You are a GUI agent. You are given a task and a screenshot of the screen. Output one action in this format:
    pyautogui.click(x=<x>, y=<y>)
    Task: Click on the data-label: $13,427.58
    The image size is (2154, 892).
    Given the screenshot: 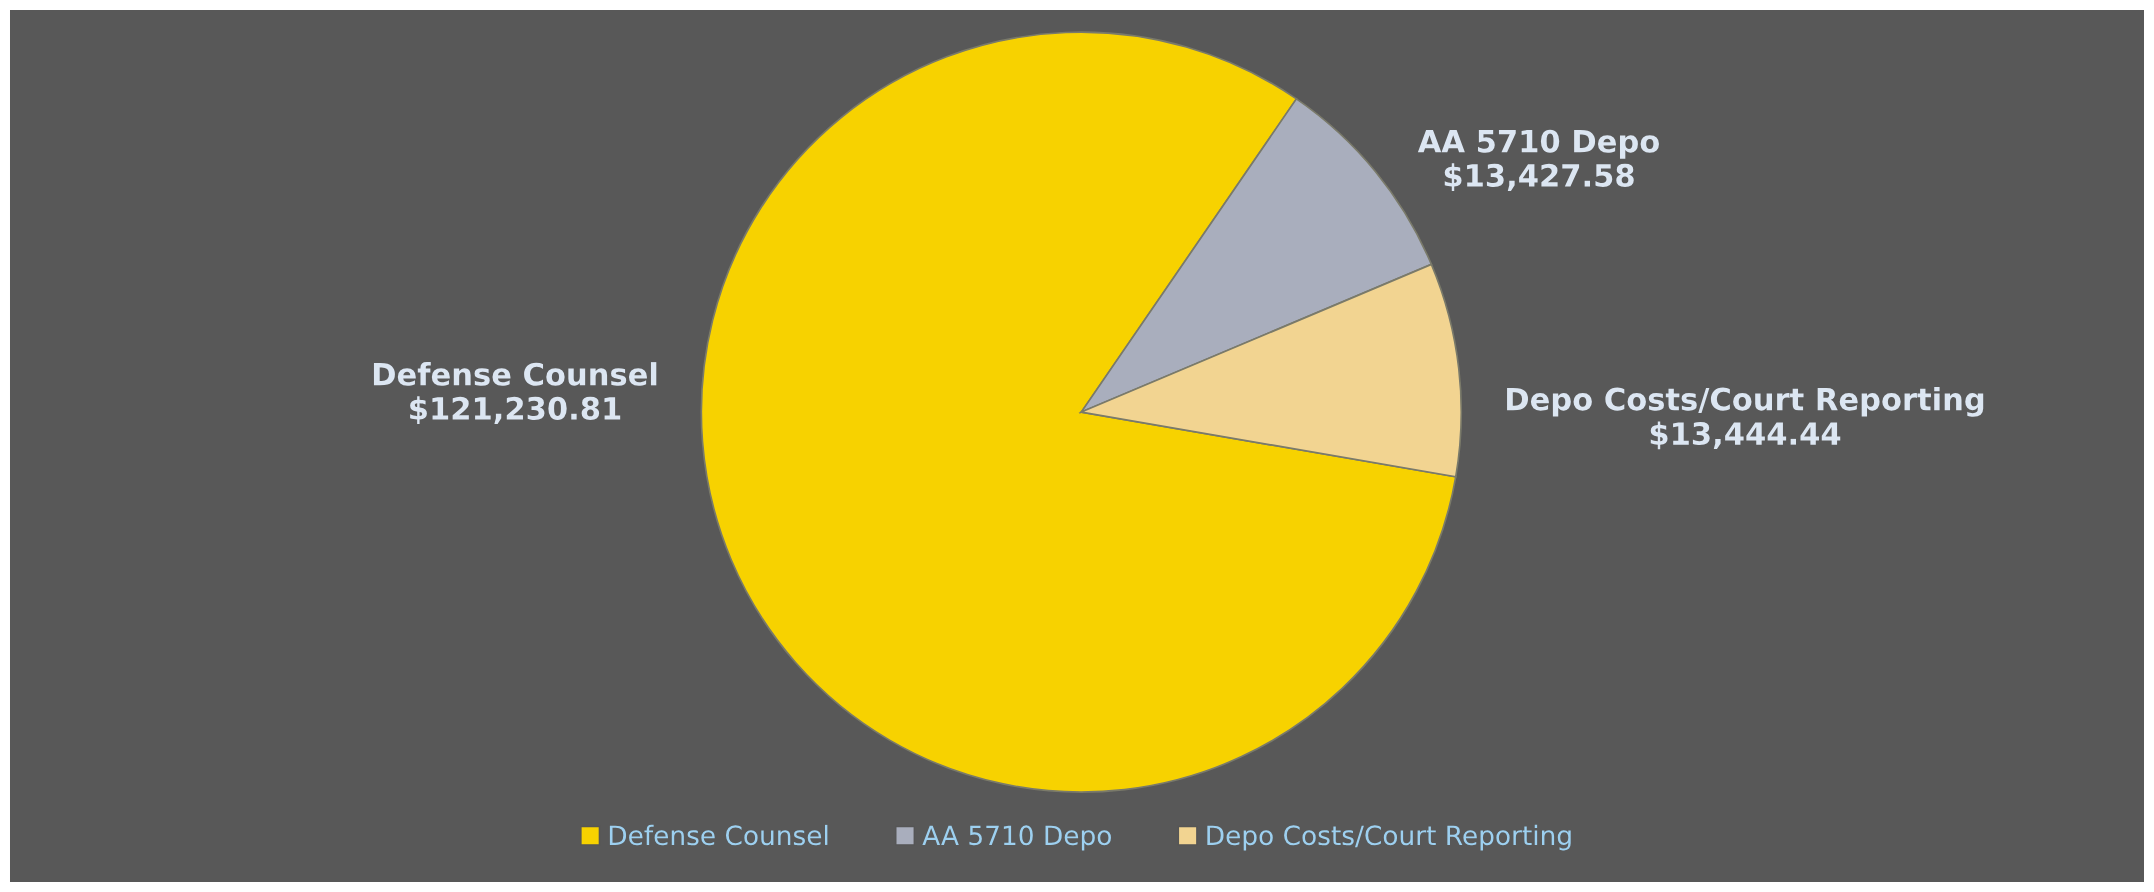 What is the action you would take?
    pyautogui.click(x=1539, y=177)
    